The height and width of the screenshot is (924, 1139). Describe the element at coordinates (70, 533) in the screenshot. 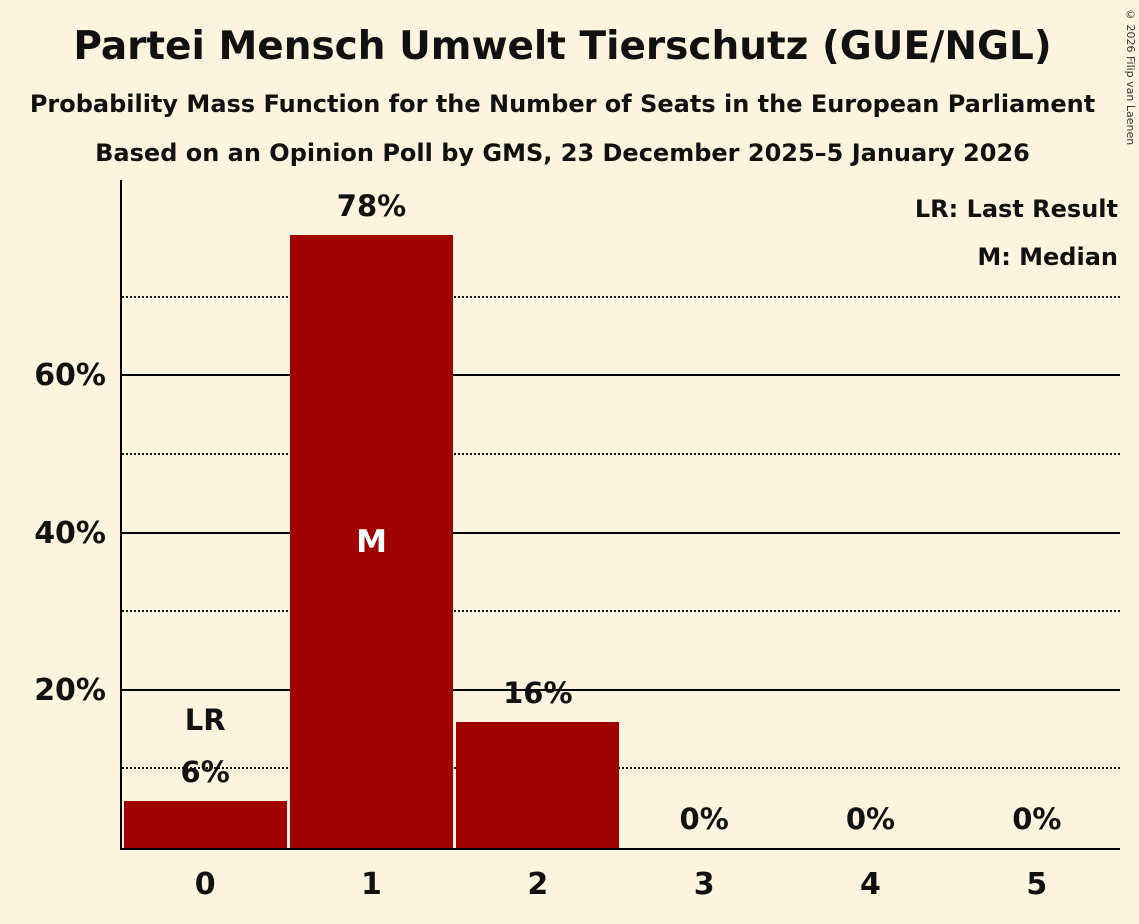

I see `y-axis-tick-label: 40%` at that location.